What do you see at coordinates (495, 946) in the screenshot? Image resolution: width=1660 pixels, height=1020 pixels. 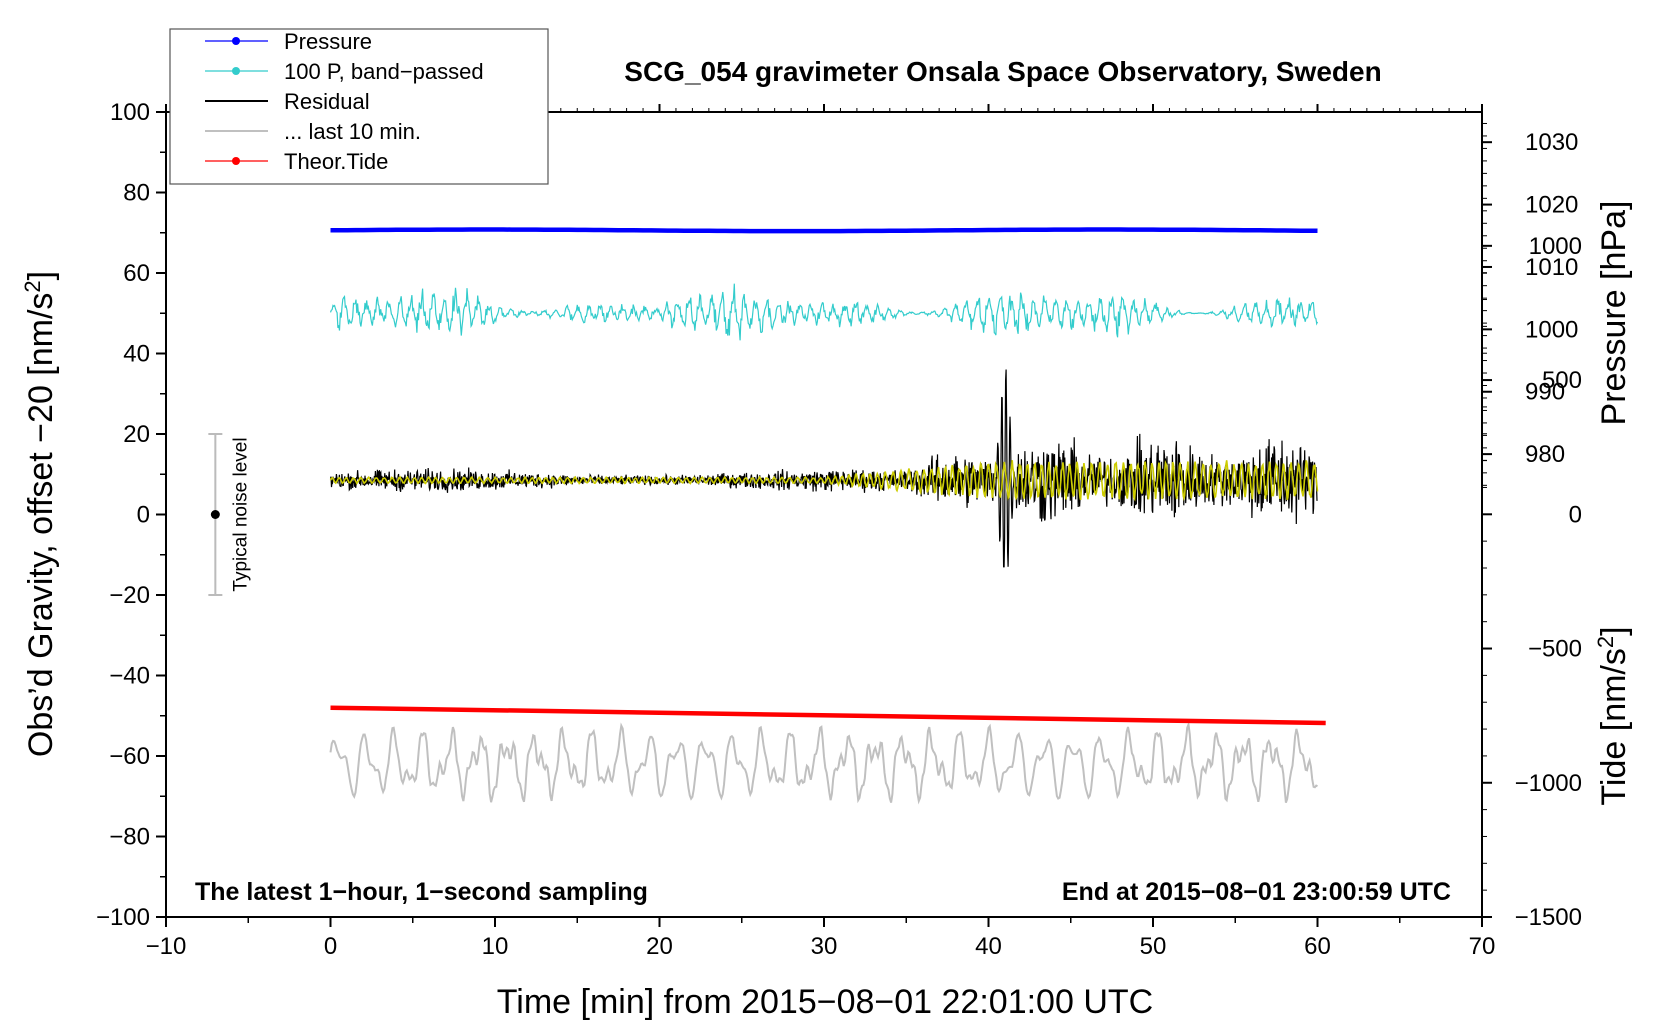 I see `x-tick-label: 10` at bounding box center [495, 946].